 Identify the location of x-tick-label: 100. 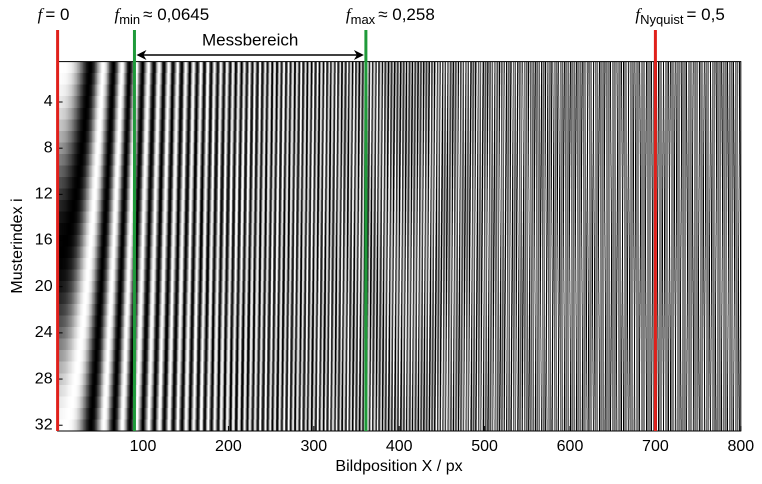
(143, 446).